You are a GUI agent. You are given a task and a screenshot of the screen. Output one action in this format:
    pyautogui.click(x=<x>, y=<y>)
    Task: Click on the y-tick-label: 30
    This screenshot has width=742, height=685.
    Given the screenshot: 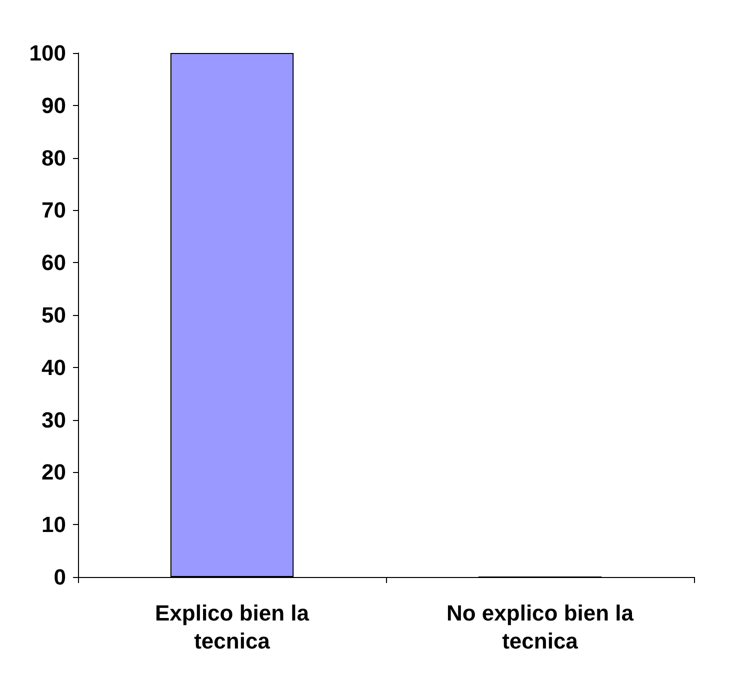 What is the action you would take?
    pyautogui.click(x=54, y=419)
    